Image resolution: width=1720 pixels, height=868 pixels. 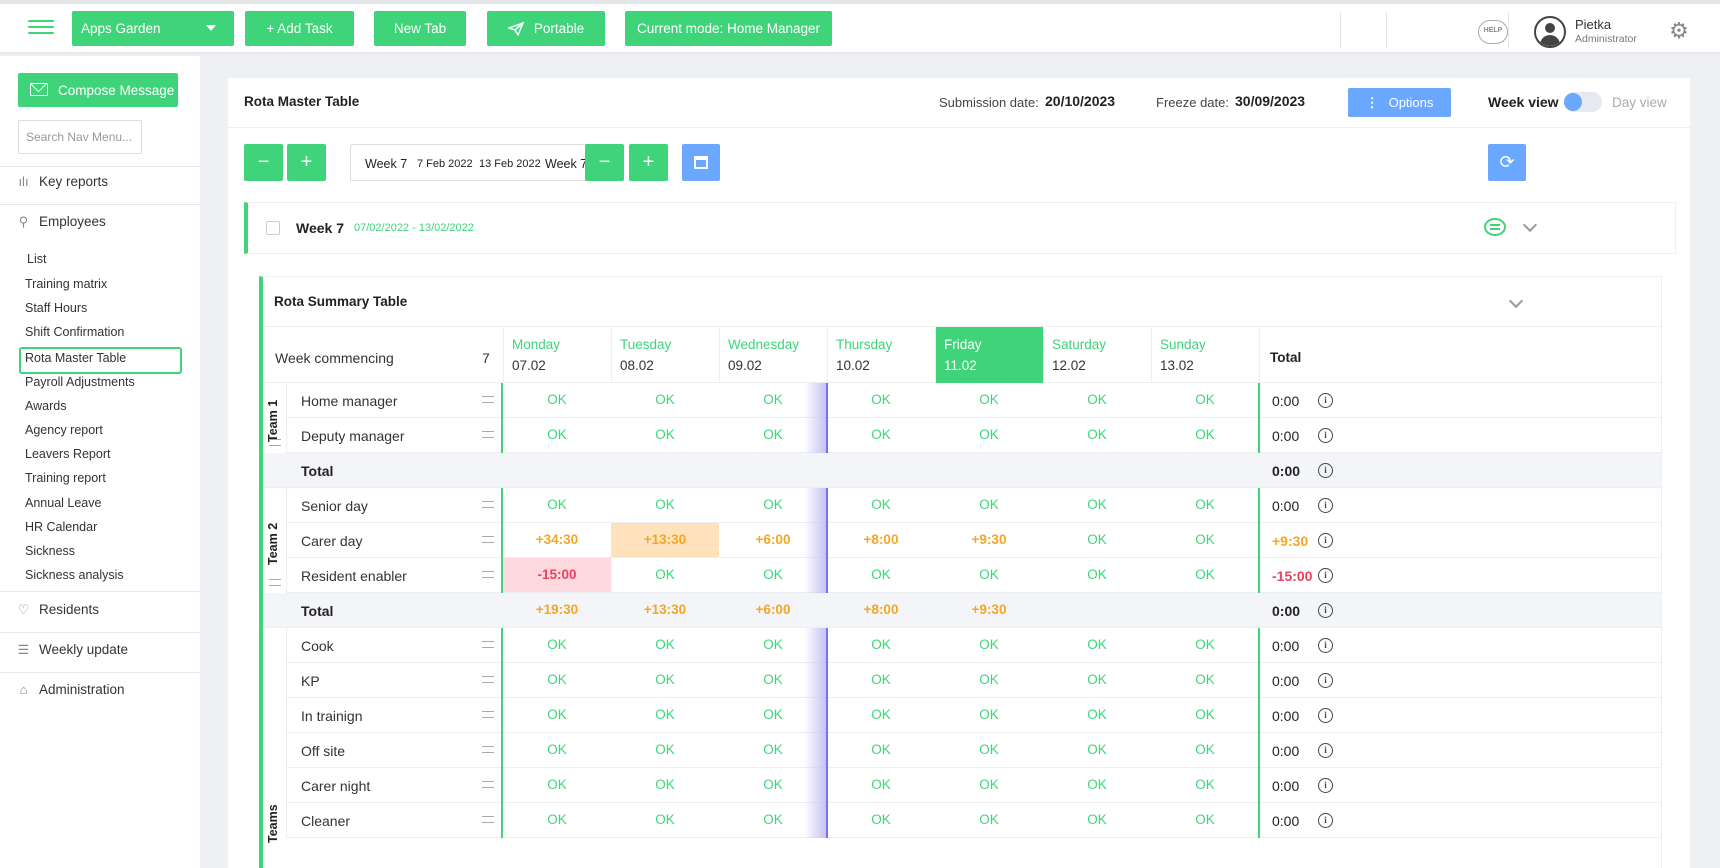 I want to click on new-tab-button: New Tab, so click(x=420, y=28).